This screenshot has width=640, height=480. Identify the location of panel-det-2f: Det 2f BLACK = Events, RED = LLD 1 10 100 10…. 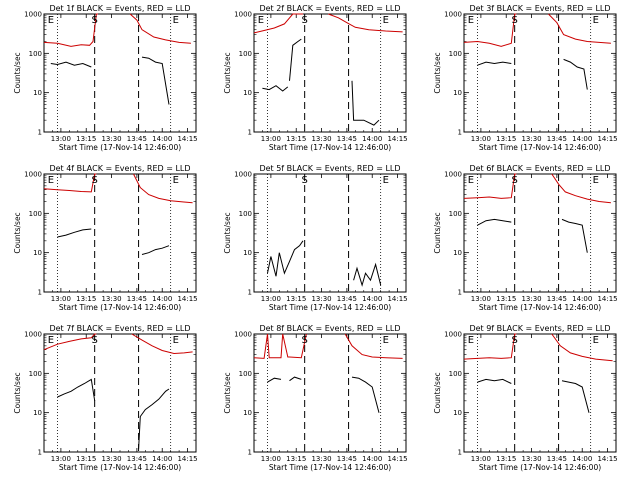
(315, 78).